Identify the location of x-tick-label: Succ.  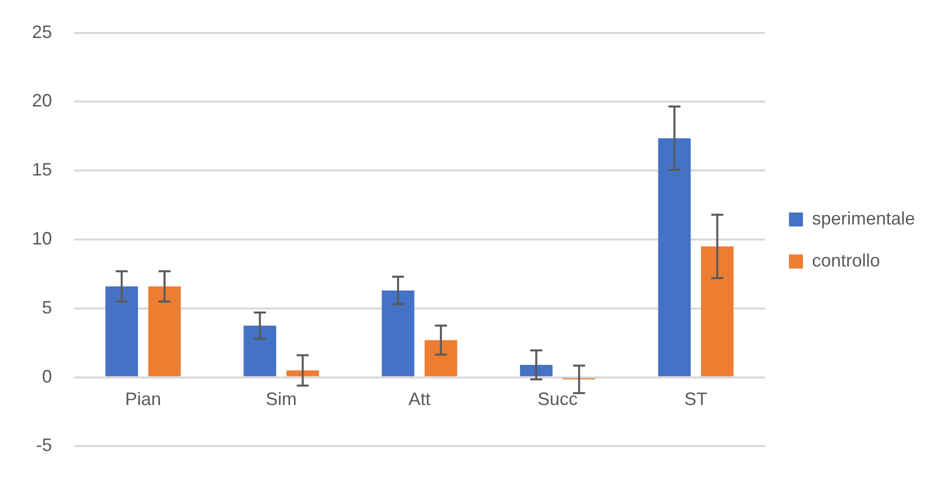
(558, 399).